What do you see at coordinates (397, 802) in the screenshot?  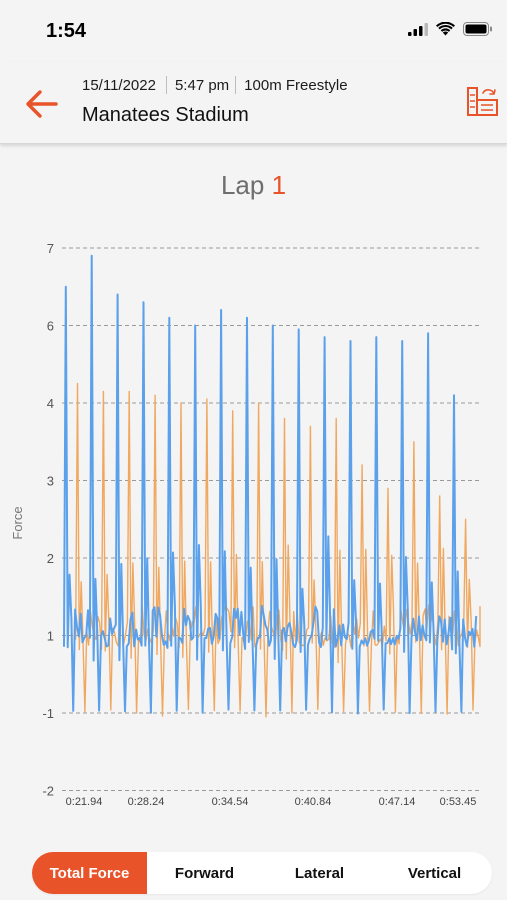 I see `x-tick-label: 0:47.14` at bounding box center [397, 802].